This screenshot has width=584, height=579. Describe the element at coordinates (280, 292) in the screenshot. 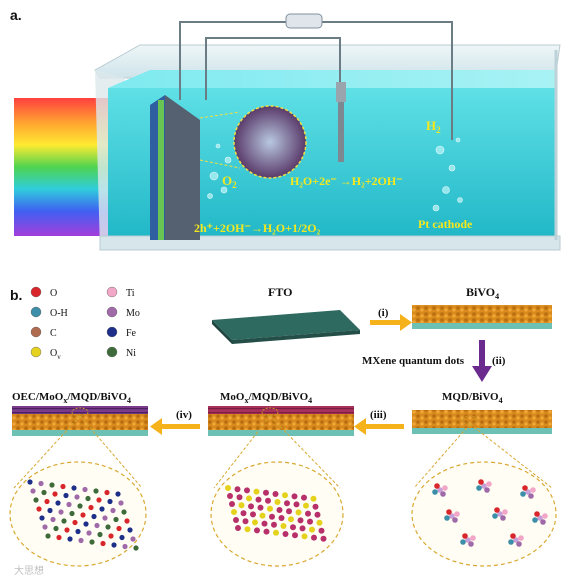

I see `stage-fto-label: FTO` at that location.